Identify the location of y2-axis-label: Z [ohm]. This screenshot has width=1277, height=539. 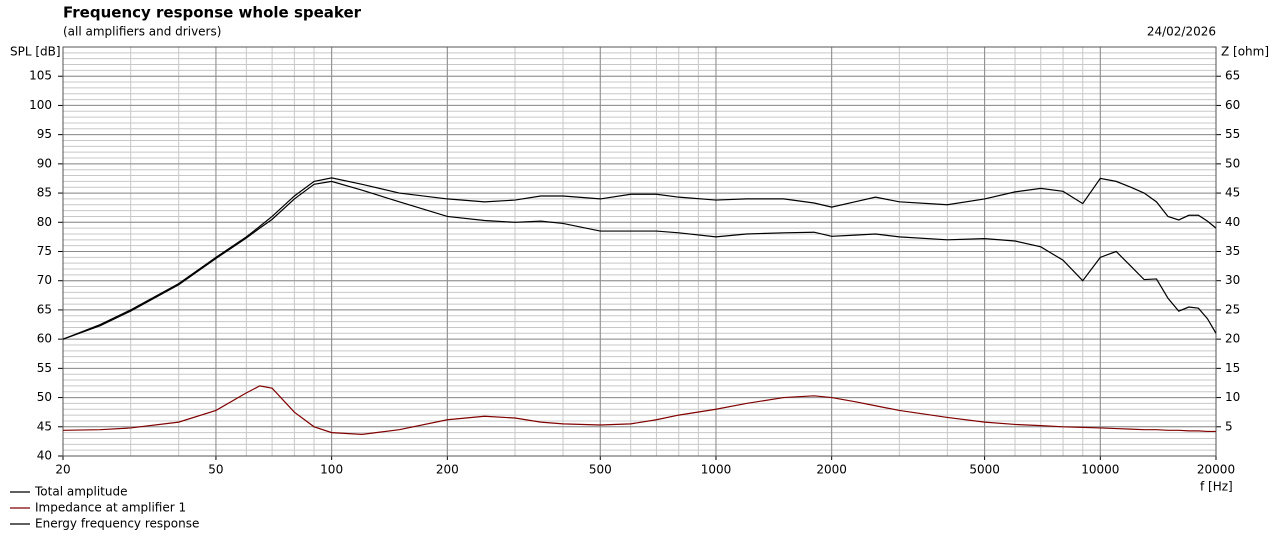
(1245, 52).